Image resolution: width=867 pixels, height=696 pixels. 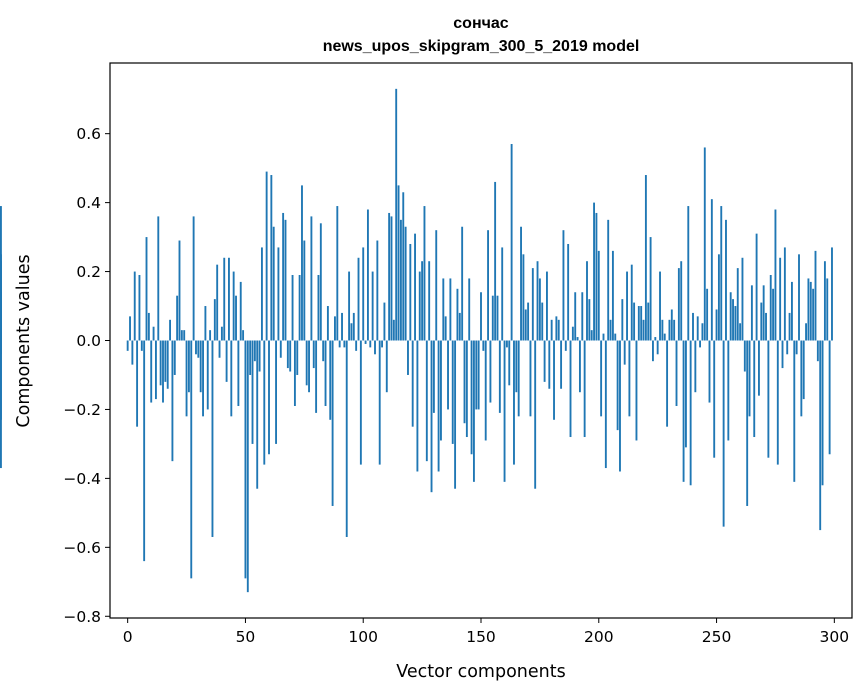 I want to click on y-tick-label: −0.2, so click(x=82, y=410).